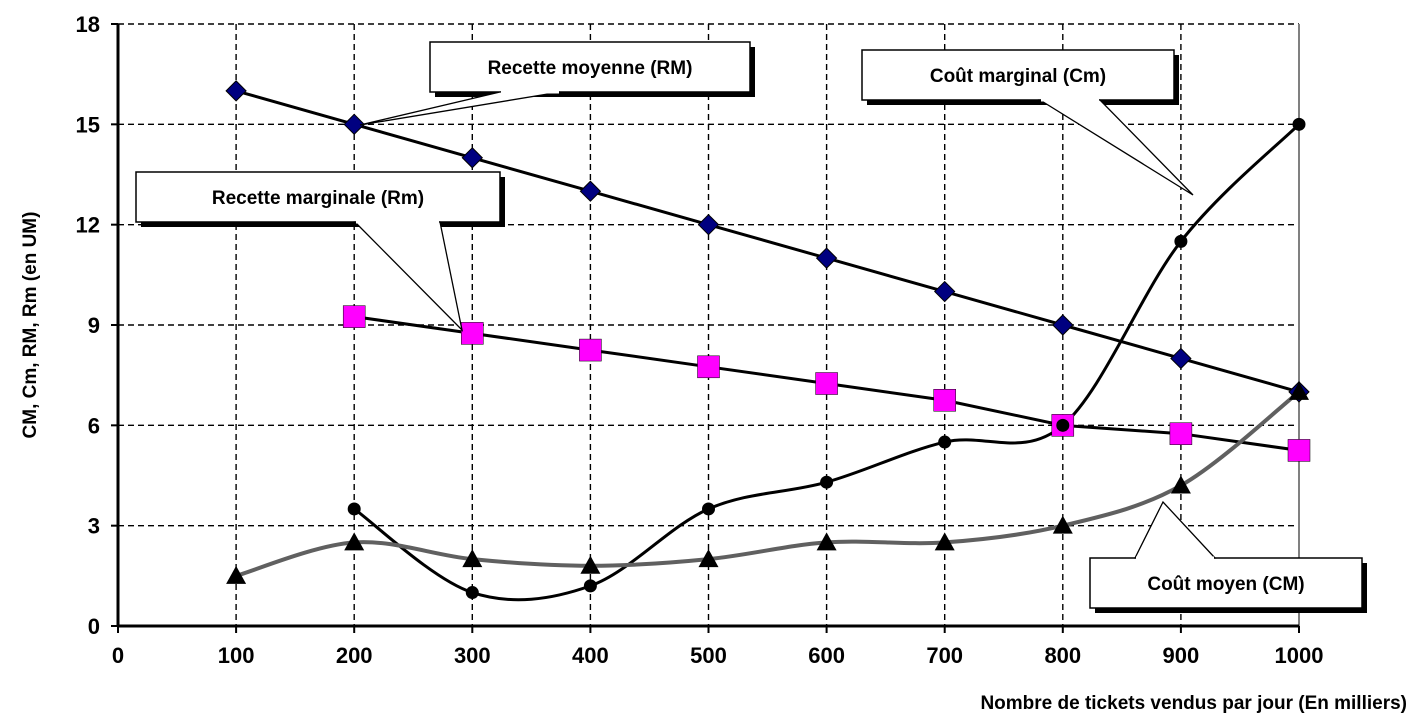 Image resolution: width=1415 pixels, height=720 pixels. What do you see at coordinates (320, 252) in the screenshot?
I see `callout-recette-marginale-rm: Recette marginale (Rm)` at bounding box center [320, 252].